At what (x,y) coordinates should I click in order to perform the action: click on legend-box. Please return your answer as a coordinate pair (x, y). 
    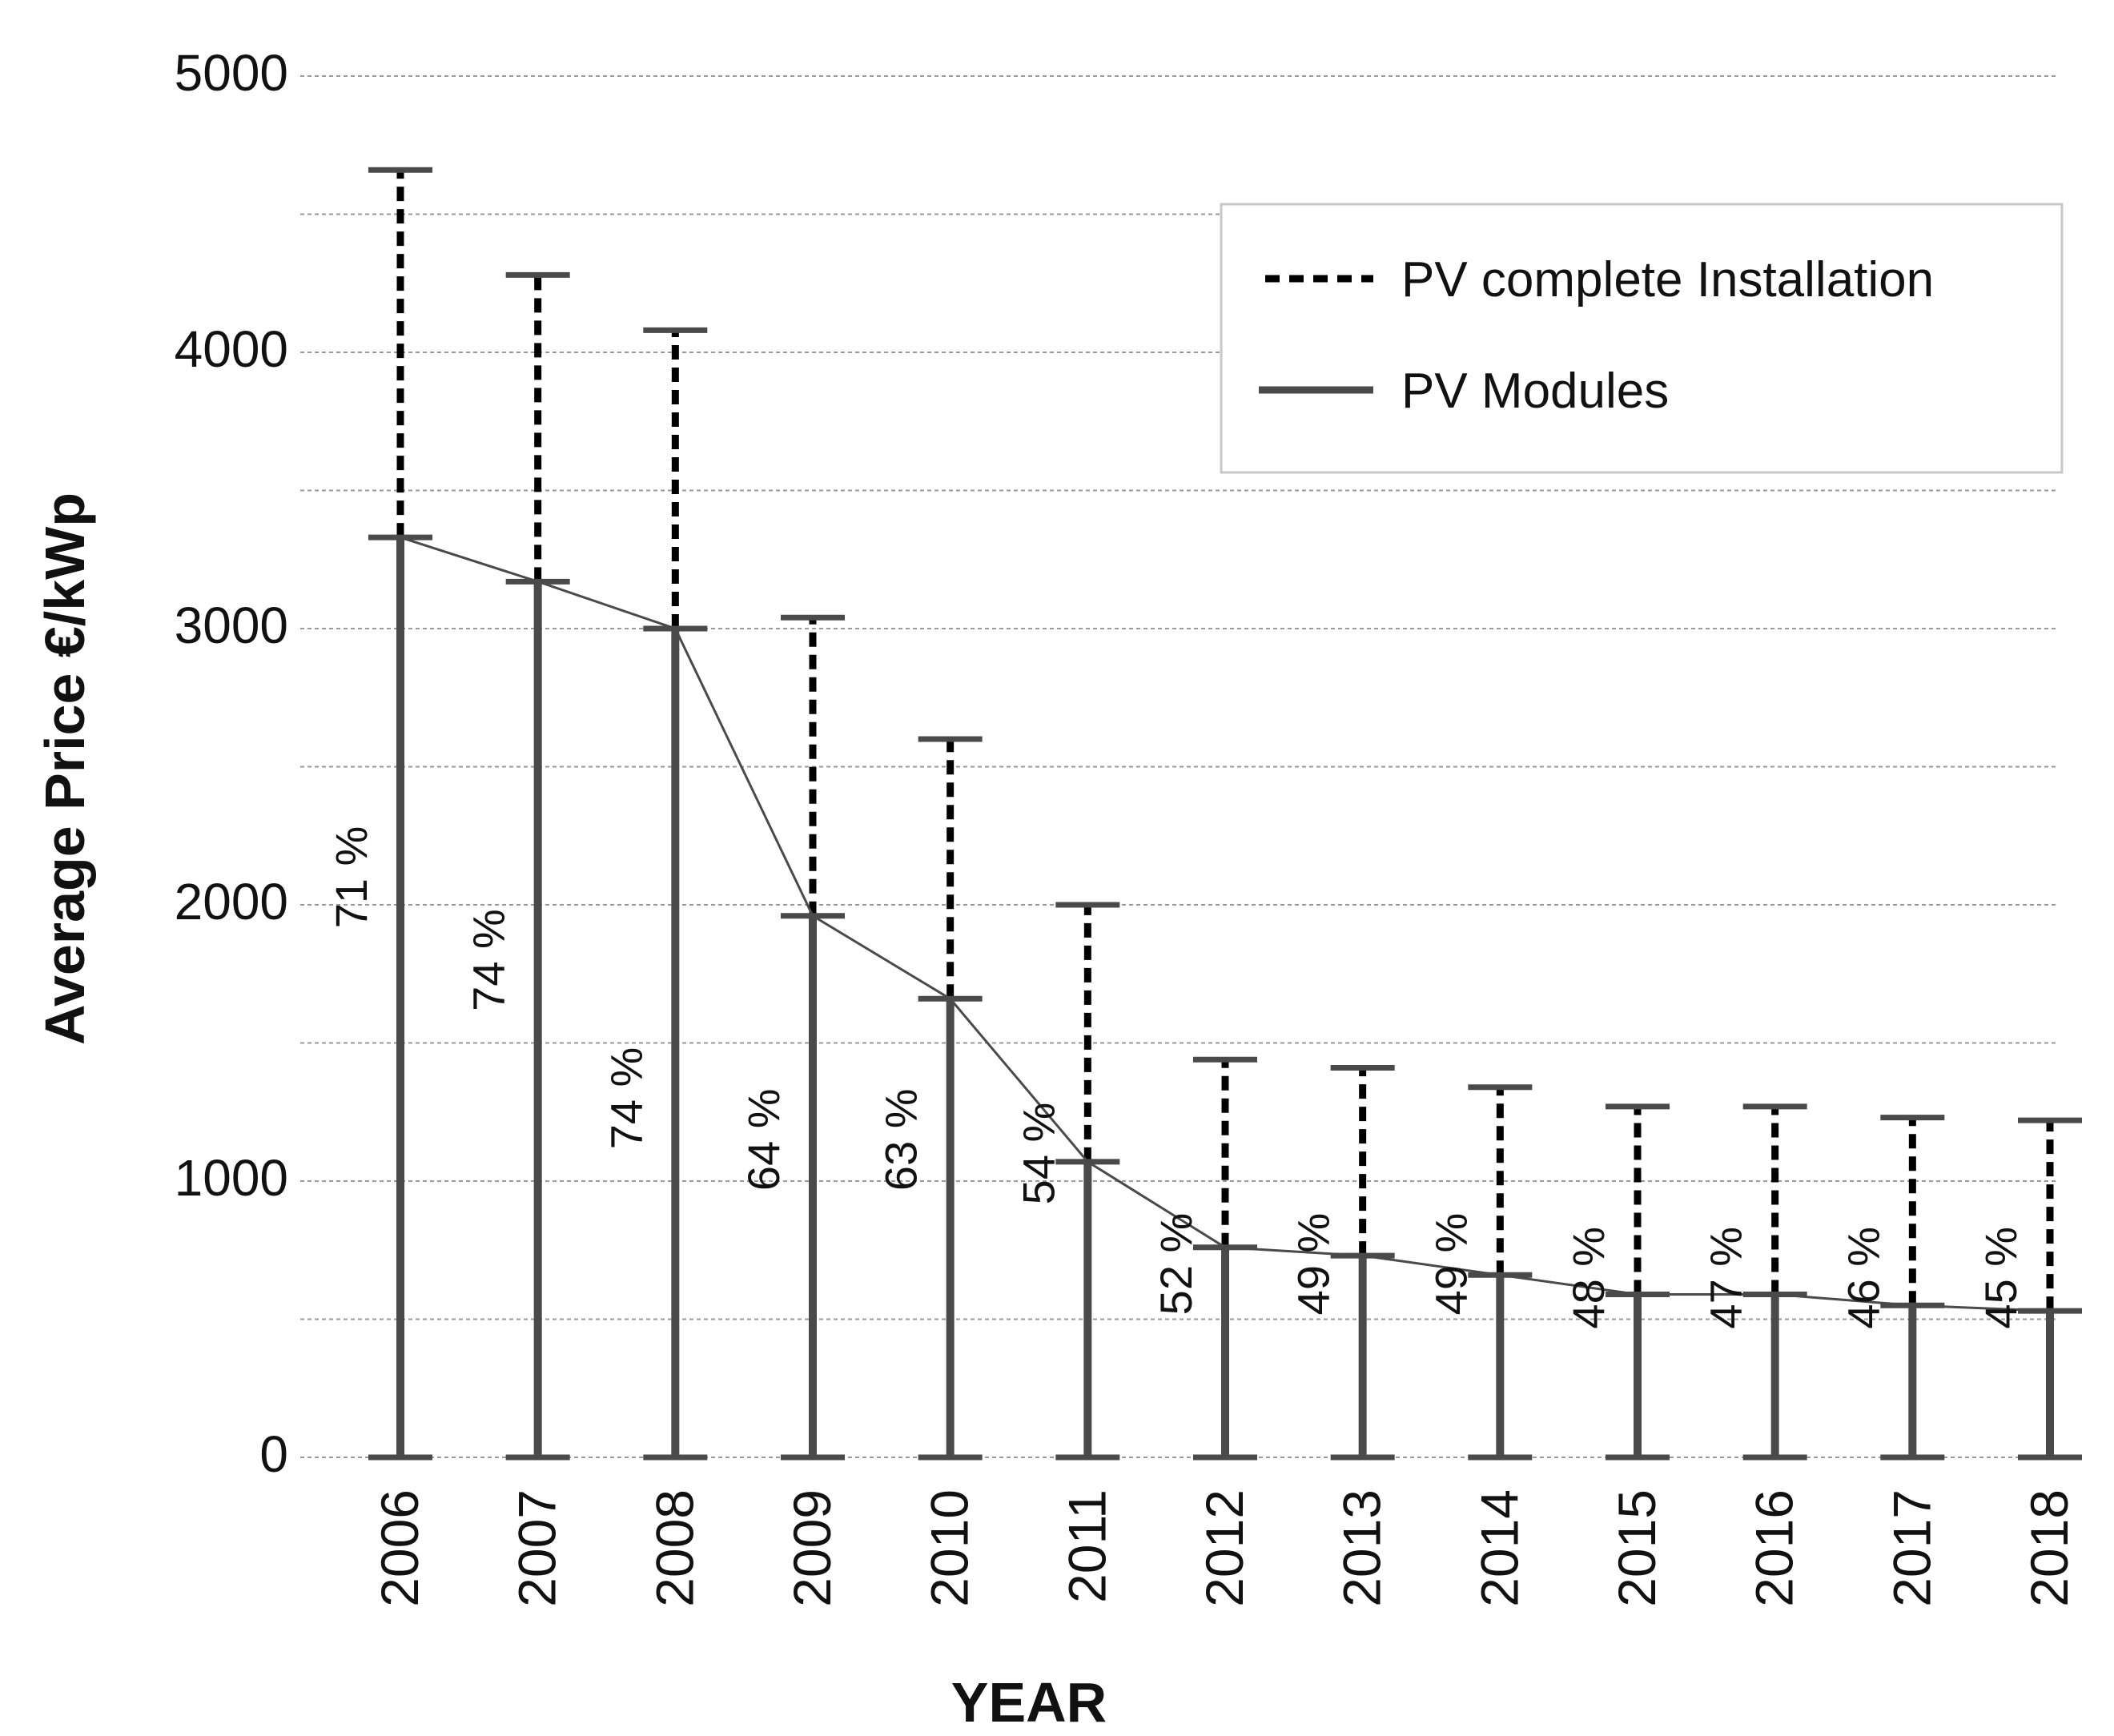
    Looking at the image, I should click on (1642, 339).